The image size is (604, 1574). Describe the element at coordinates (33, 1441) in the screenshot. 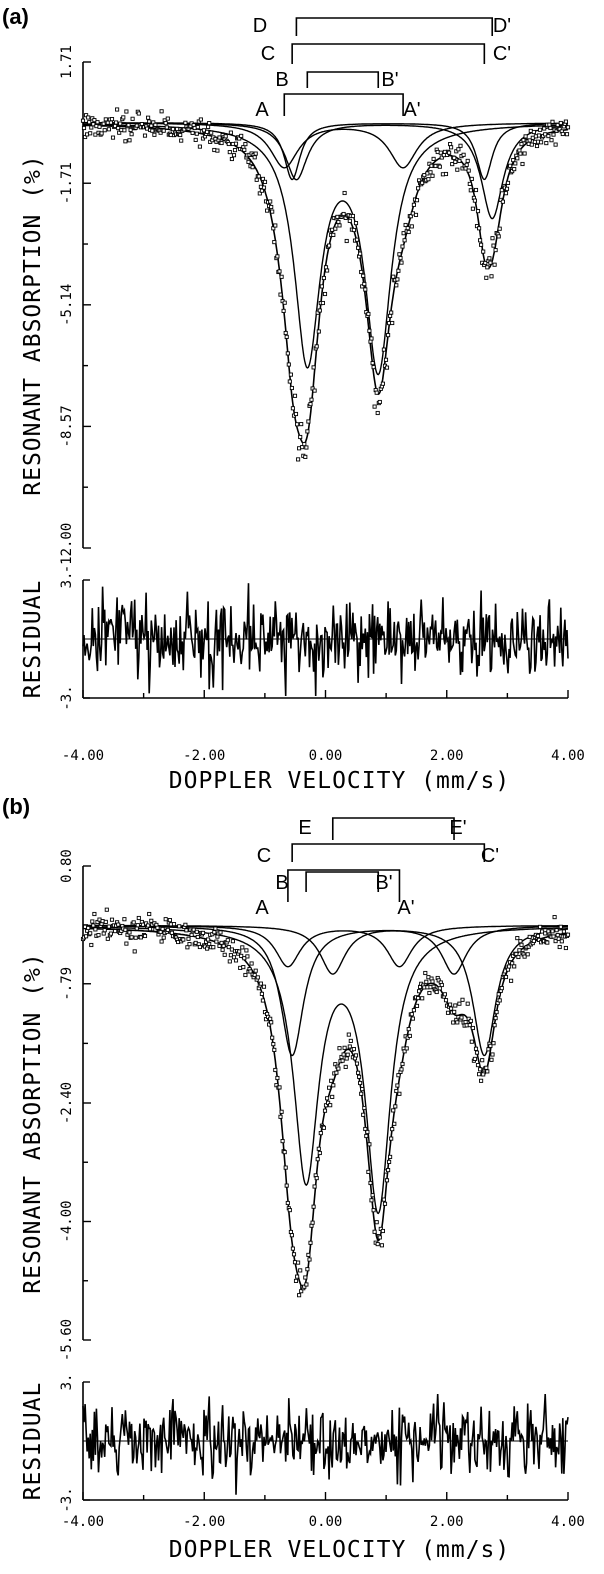

I see `residual-axis-label: RESIDUAL` at that location.